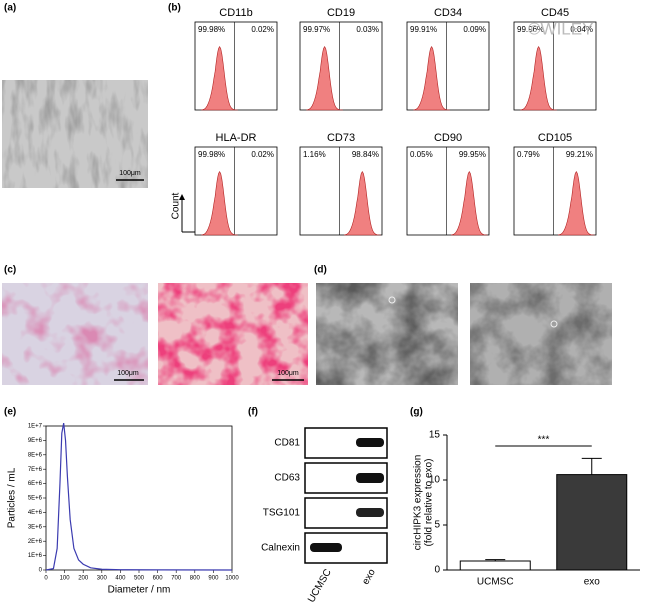 The image size is (650, 607). I want to click on x-tick-label: 1000, so click(232, 579).